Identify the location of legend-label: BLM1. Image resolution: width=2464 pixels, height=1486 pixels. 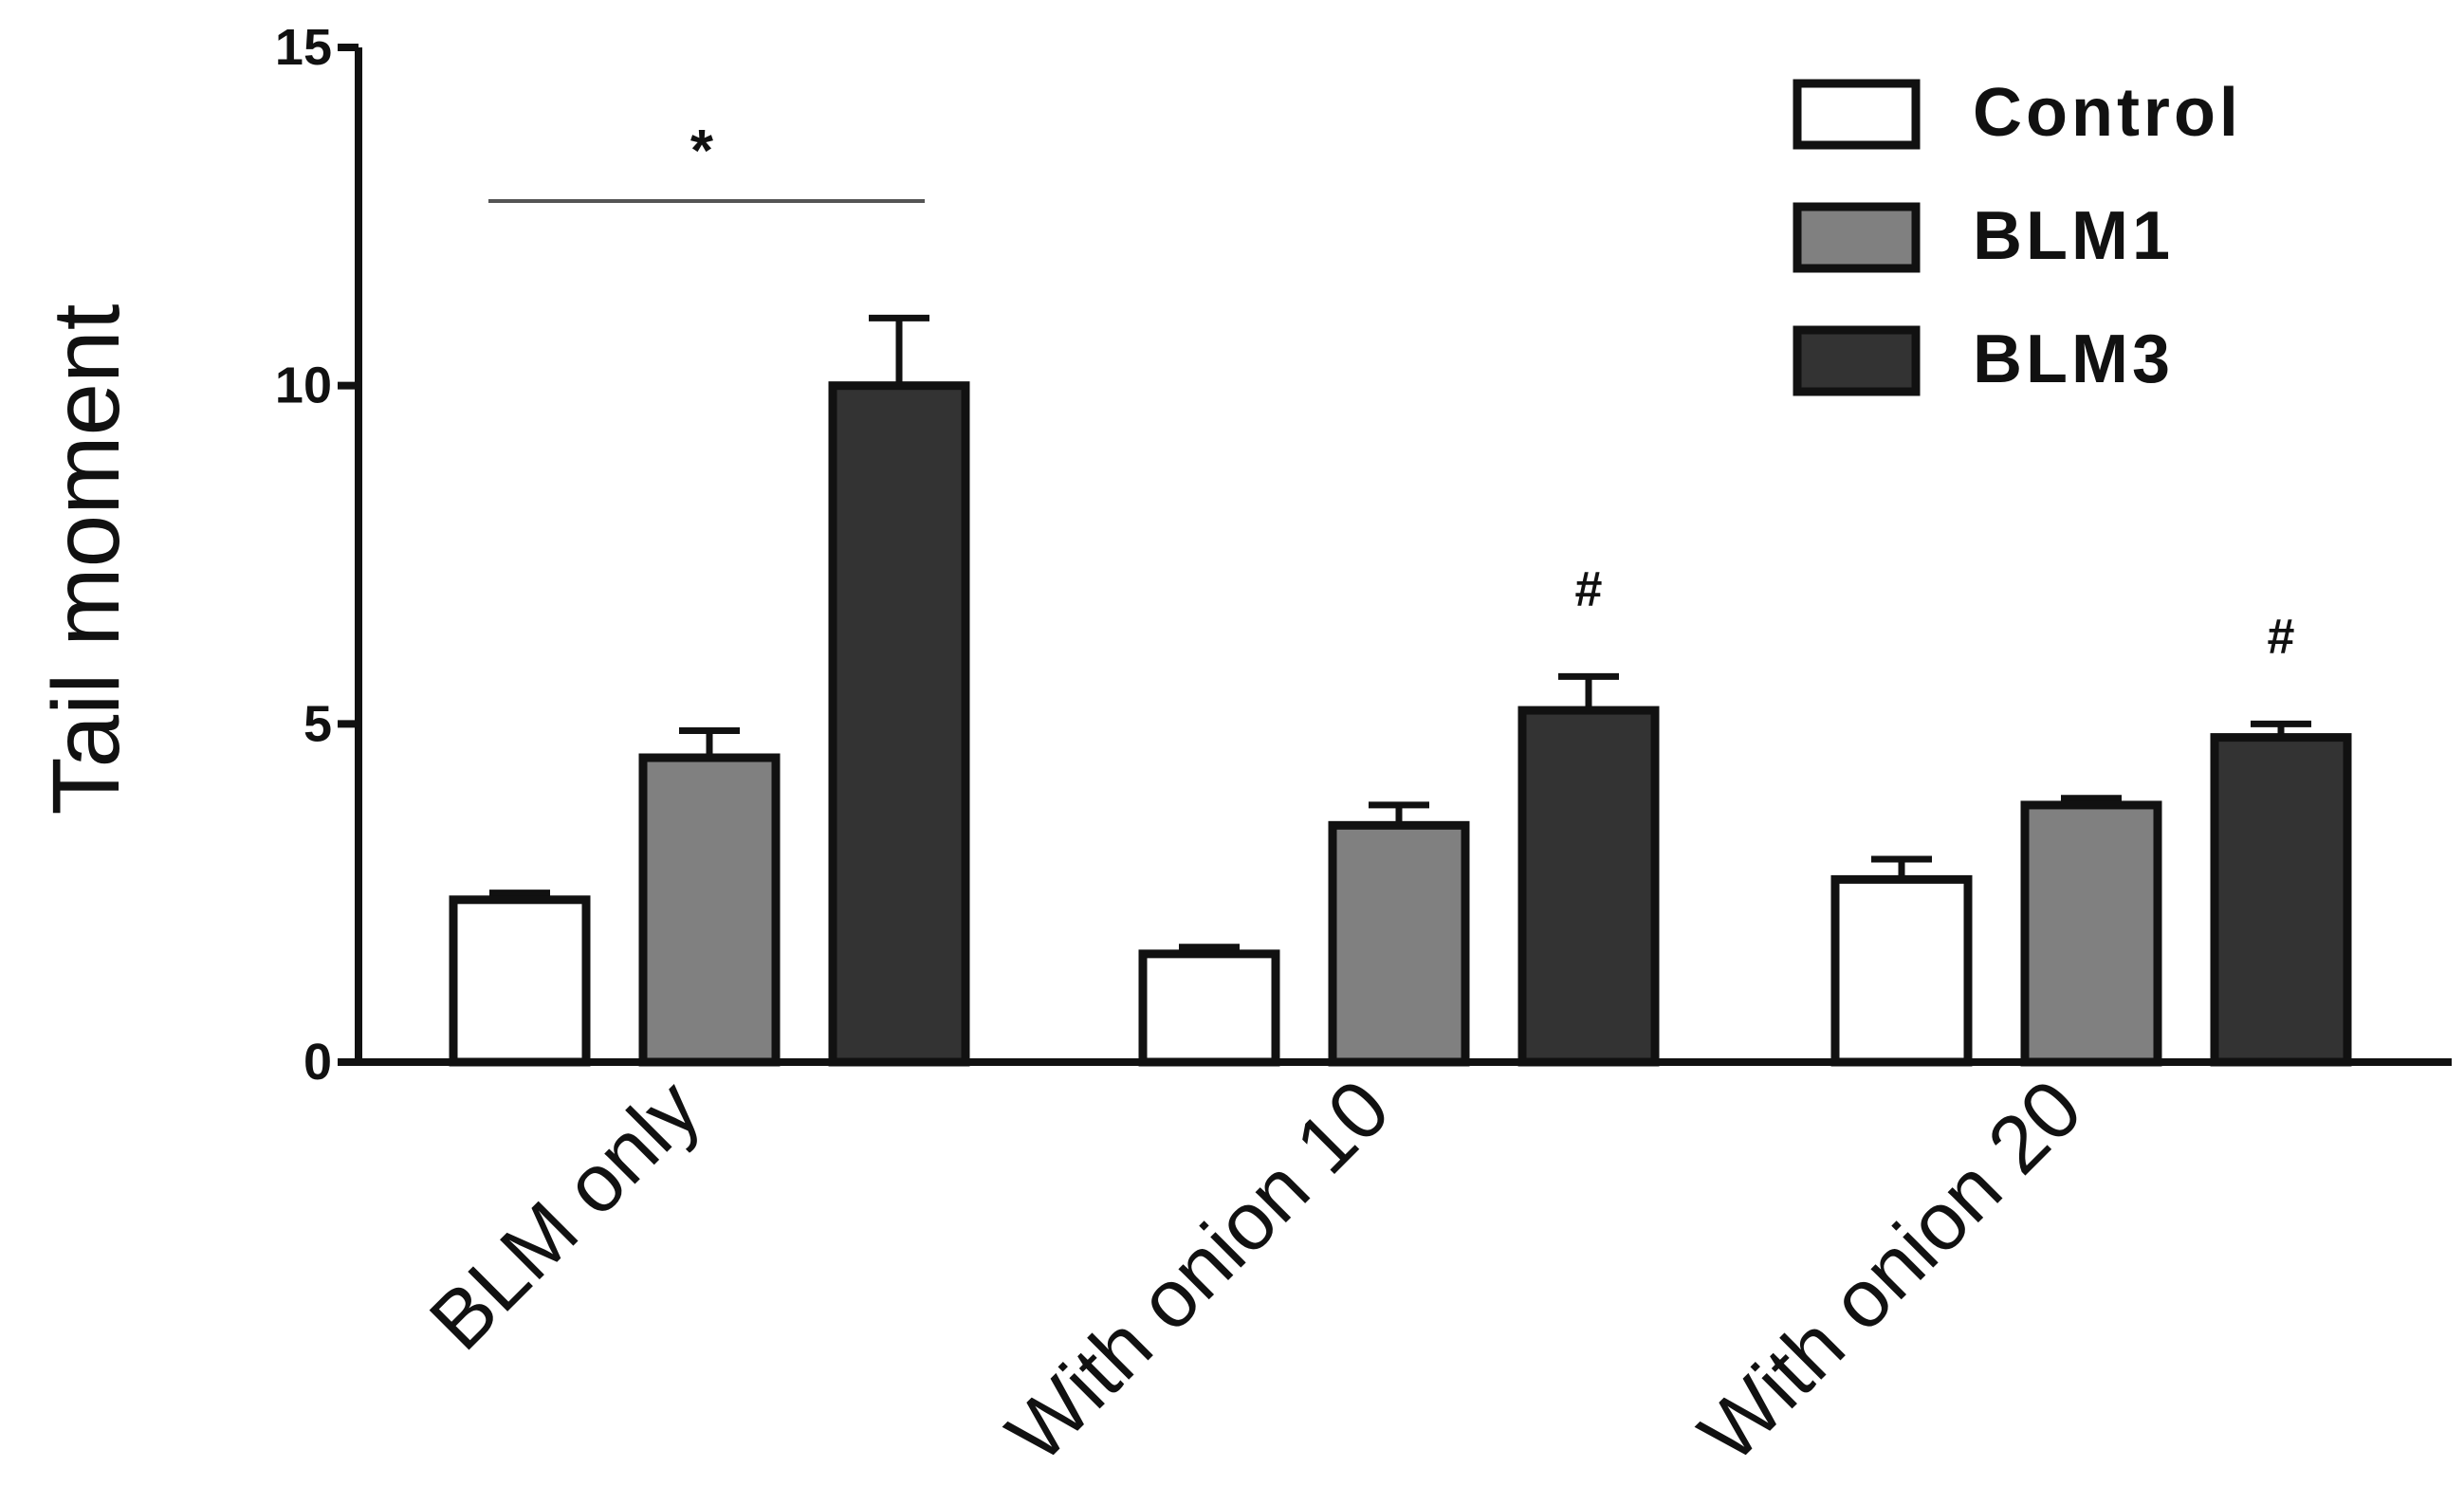
(2073, 236).